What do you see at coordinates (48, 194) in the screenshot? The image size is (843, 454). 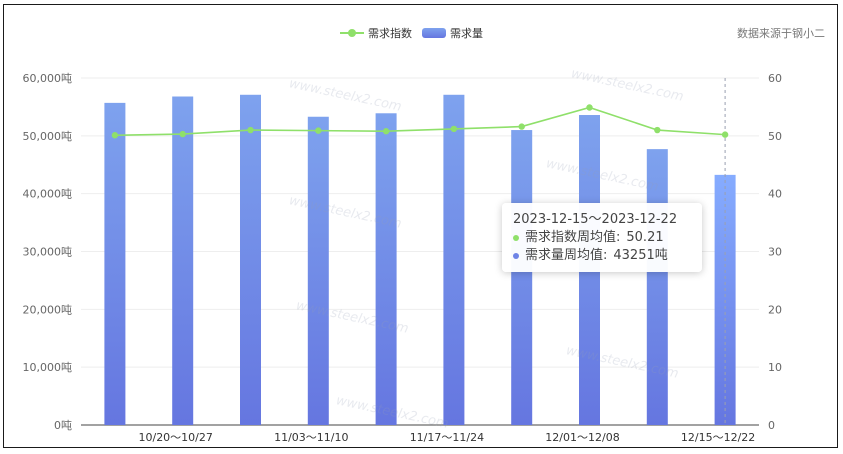 I see `y-left-tick-label: 40,000吨` at bounding box center [48, 194].